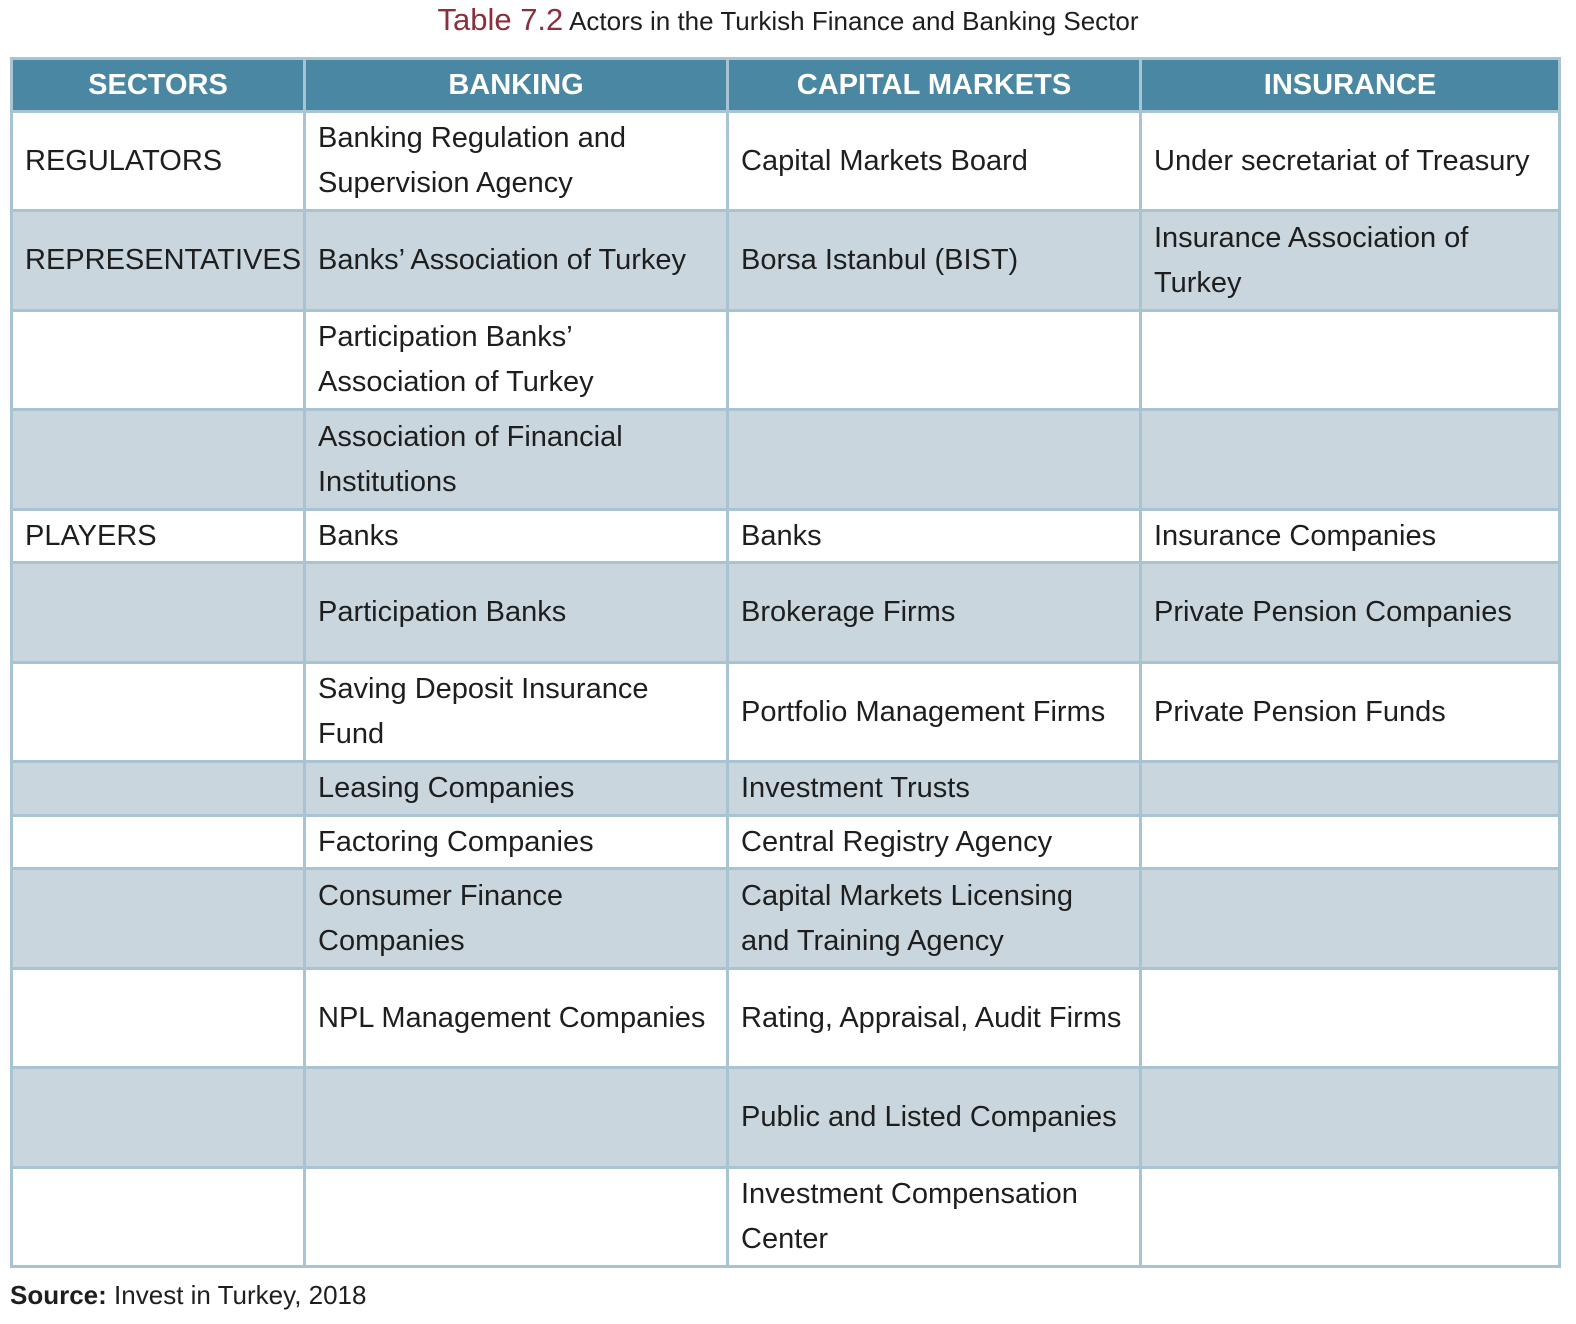 The image size is (1576, 1324). Describe the element at coordinates (516, 459) in the screenshot. I see `table-cell: Association of Financial Institutions` at that location.